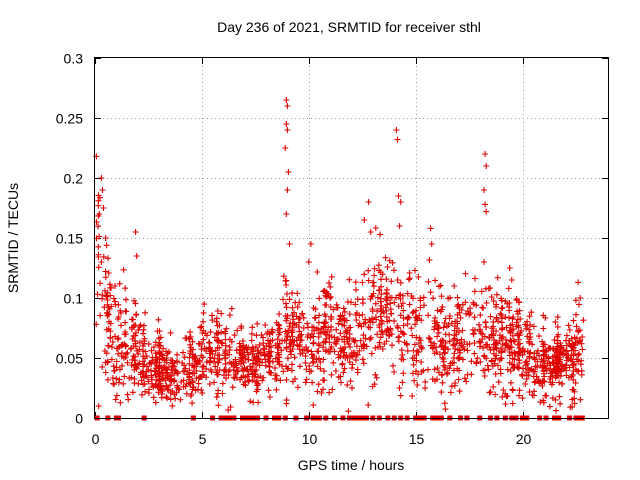 The image size is (640, 480). I want to click on x-tick-label: 15, so click(417, 439).